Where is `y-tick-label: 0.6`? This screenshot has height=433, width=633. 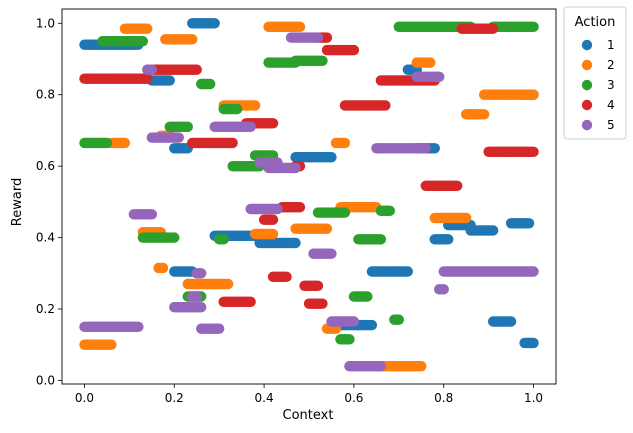
y-tick-label: 0.6 is located at coordinates (45, 166).